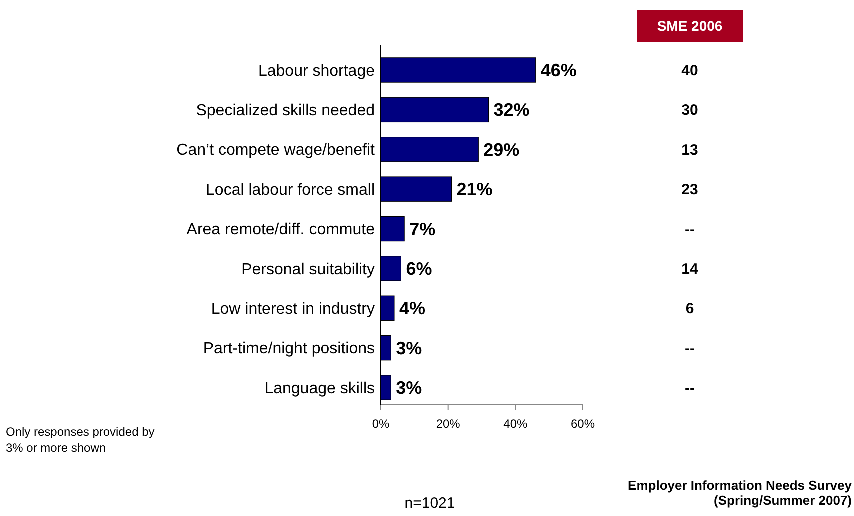 This screenshot has width=854, height=516. I want to click on text: n=1021, so click(430, 503).